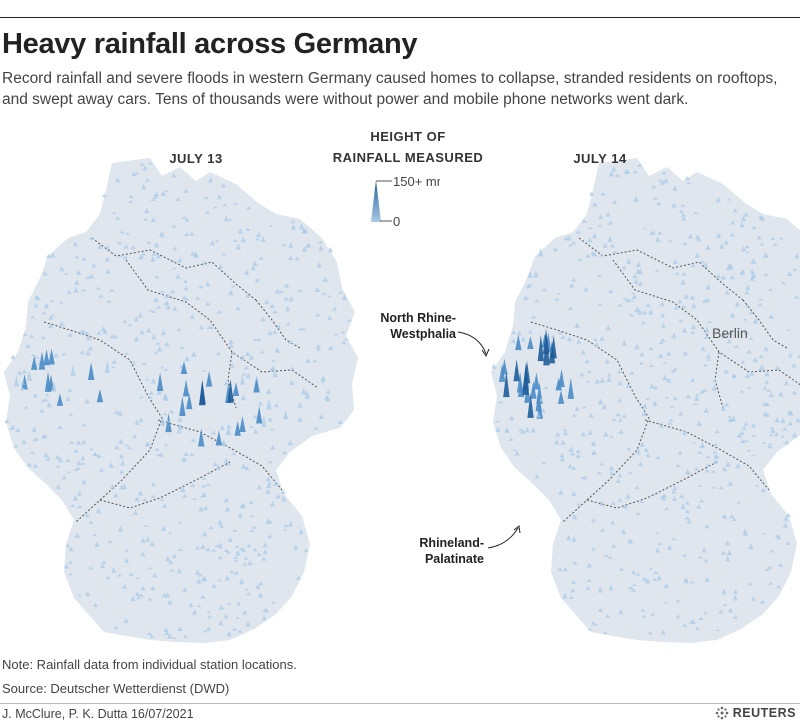  I want to click on rp-annotation: Rhineland- Palatinate, so click(470, 545).